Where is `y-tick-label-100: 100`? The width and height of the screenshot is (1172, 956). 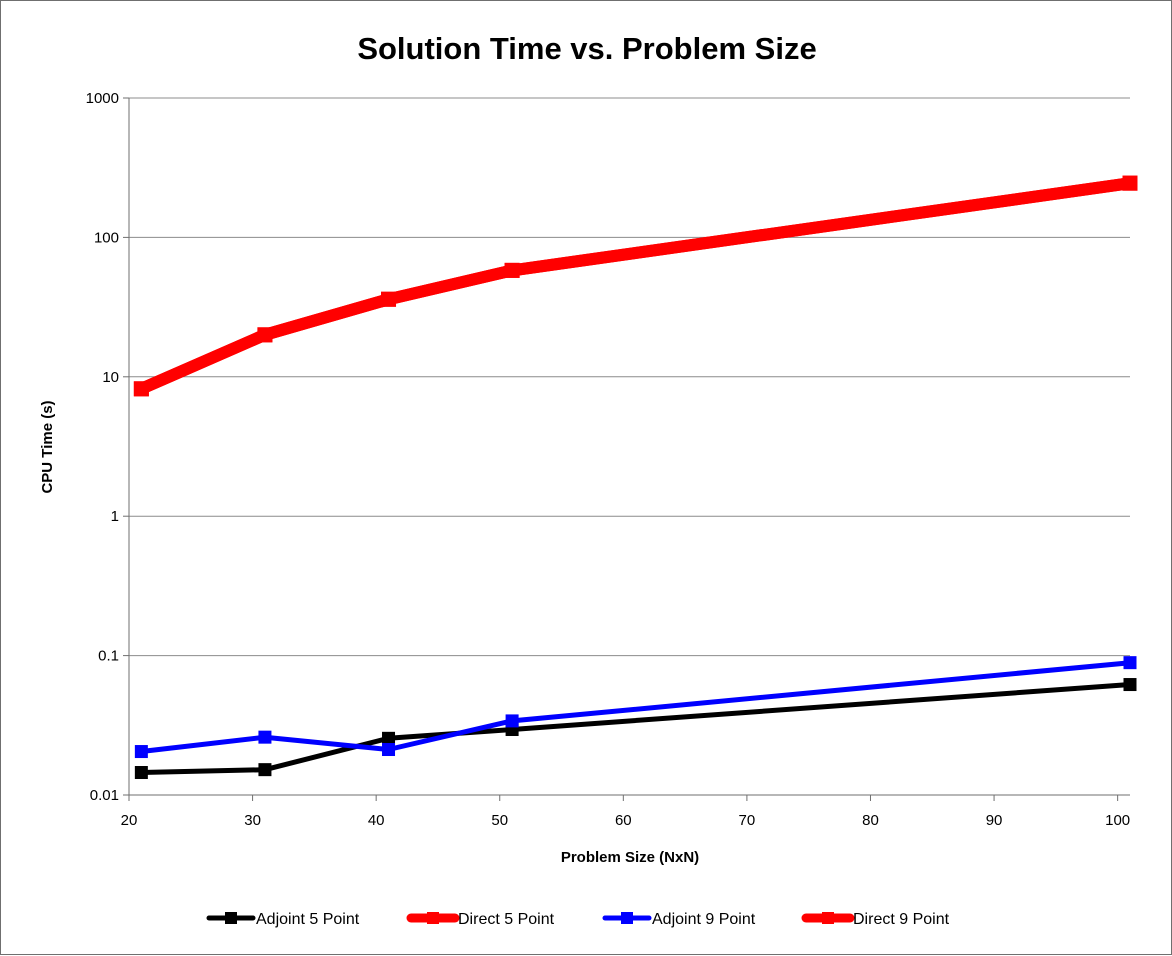 y-tick-label-100: 100 is located at coordinates (106, 237).